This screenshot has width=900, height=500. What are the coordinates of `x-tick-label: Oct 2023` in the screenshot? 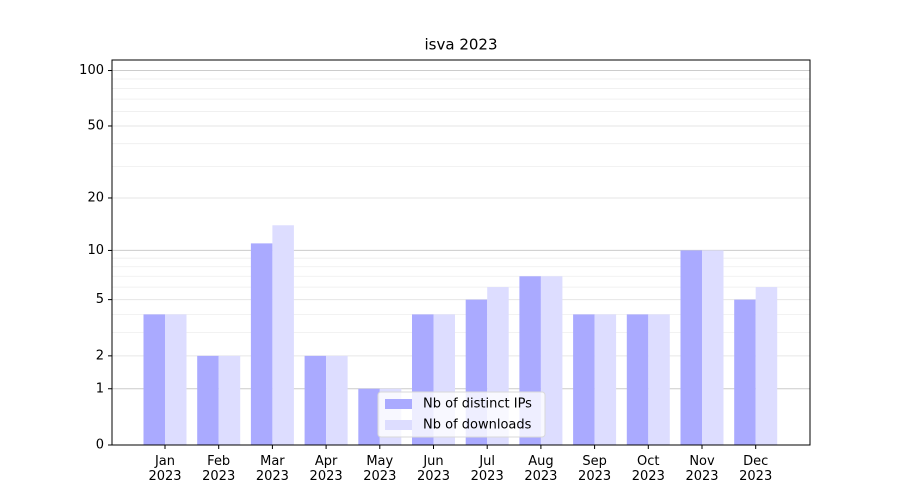 It's located at (648, 469).